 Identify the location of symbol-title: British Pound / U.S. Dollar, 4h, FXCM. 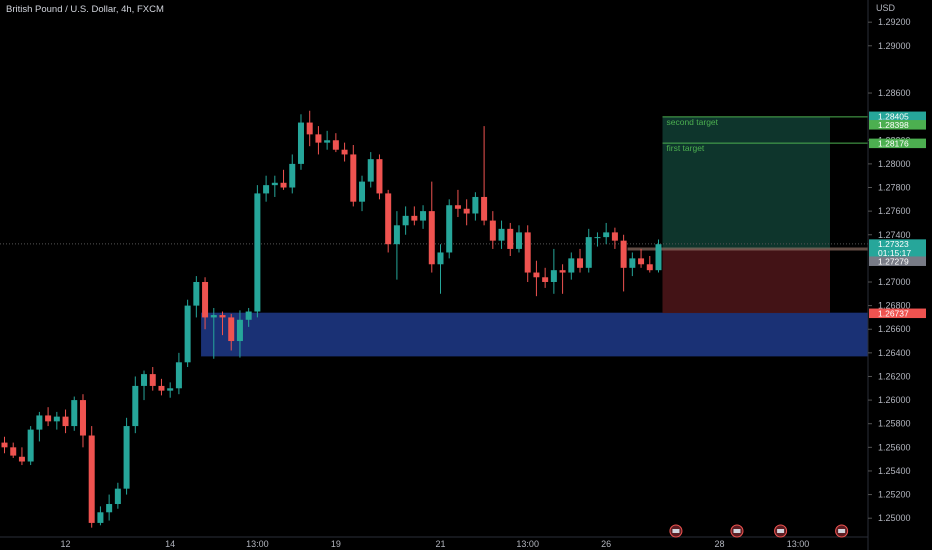
(85, 9).